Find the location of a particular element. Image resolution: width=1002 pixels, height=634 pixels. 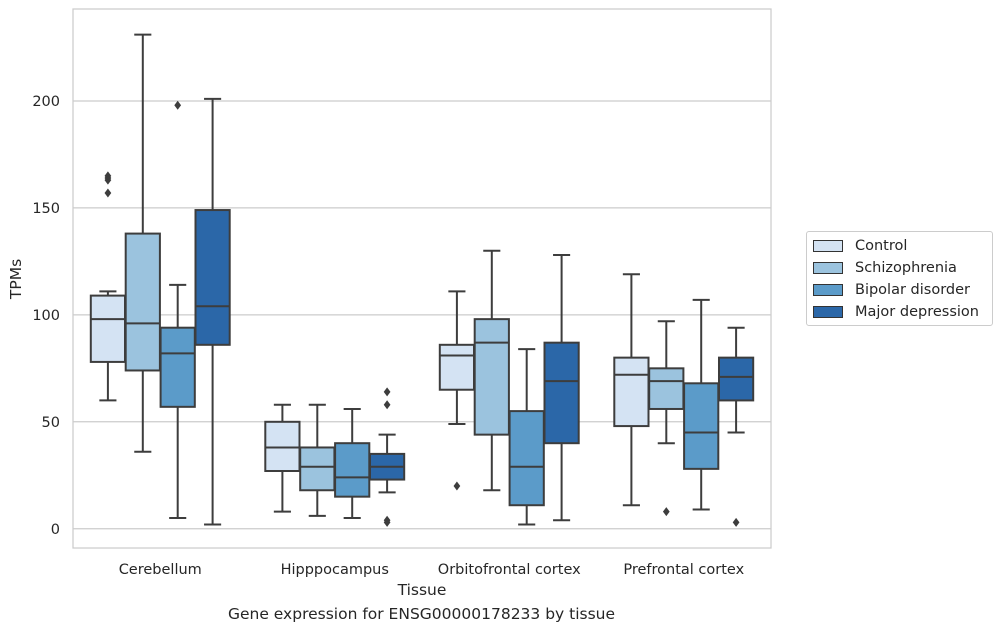

box-body-control-hipppocampus is located at coordinates (282, 446).